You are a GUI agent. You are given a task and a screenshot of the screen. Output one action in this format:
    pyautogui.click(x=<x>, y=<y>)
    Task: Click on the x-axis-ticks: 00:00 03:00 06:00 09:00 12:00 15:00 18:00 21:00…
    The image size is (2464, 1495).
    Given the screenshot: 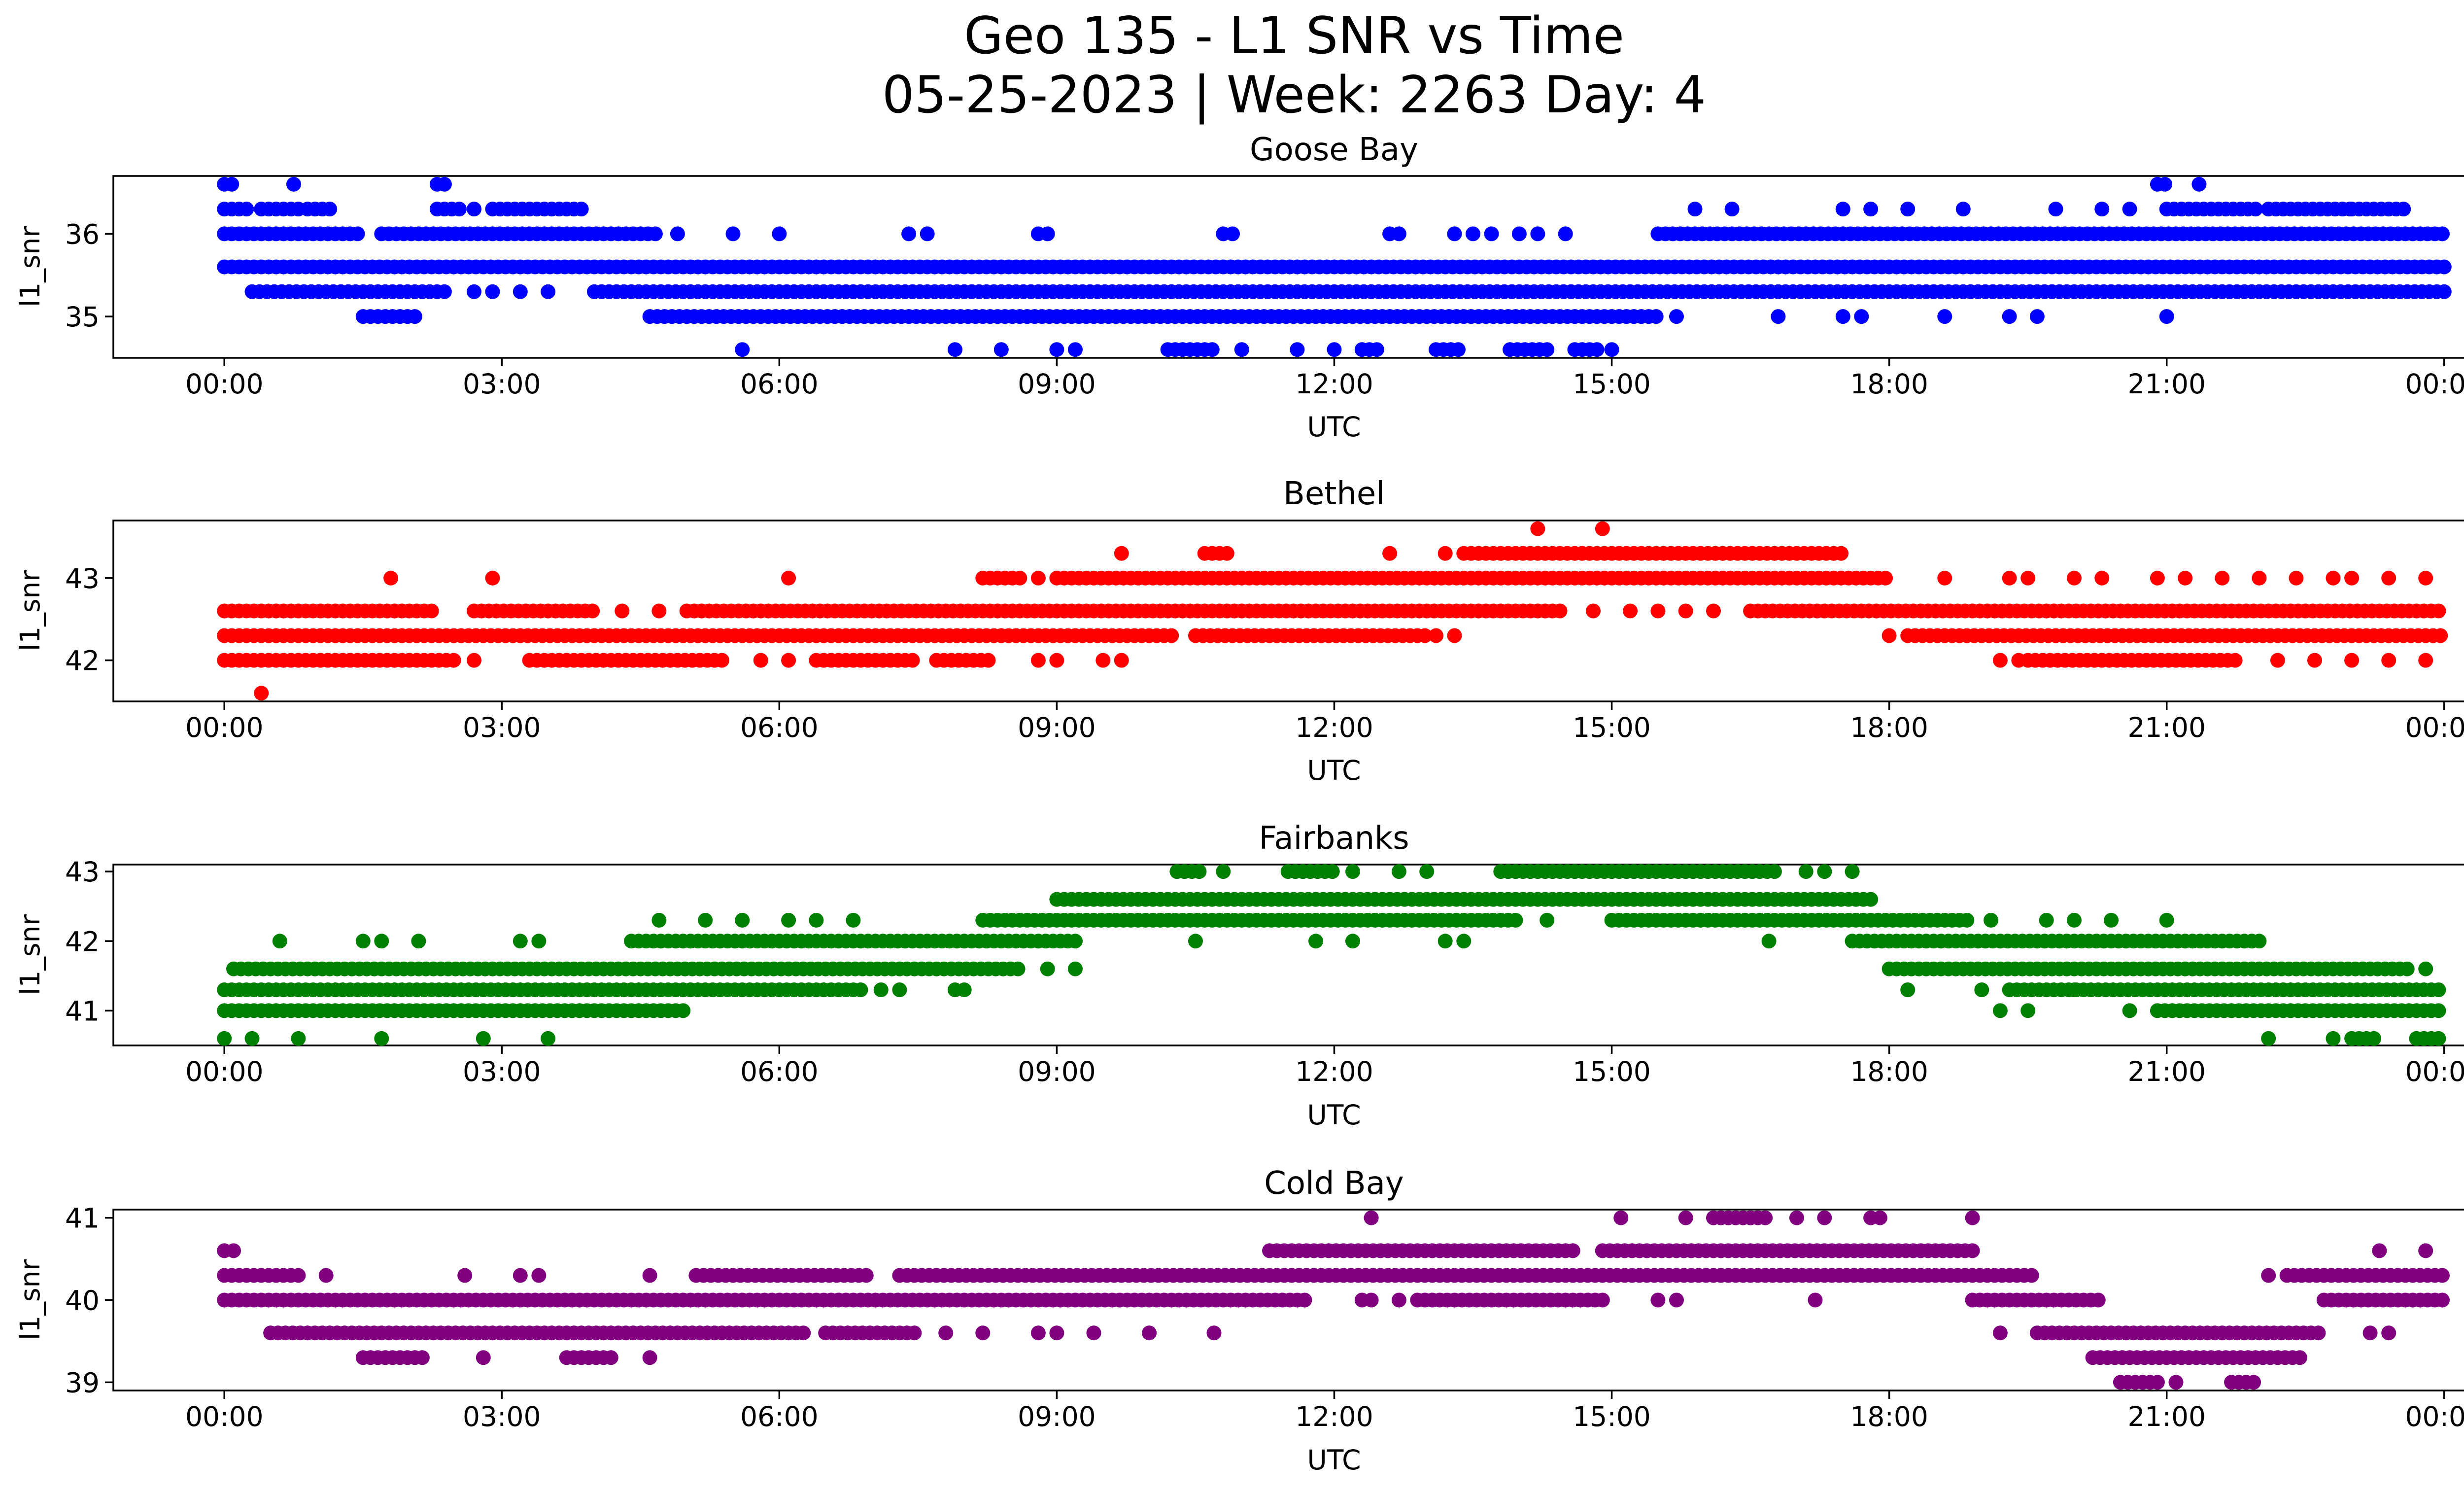 What is the action you would take?
    pyautogui.click(x=1324, y=379)
    